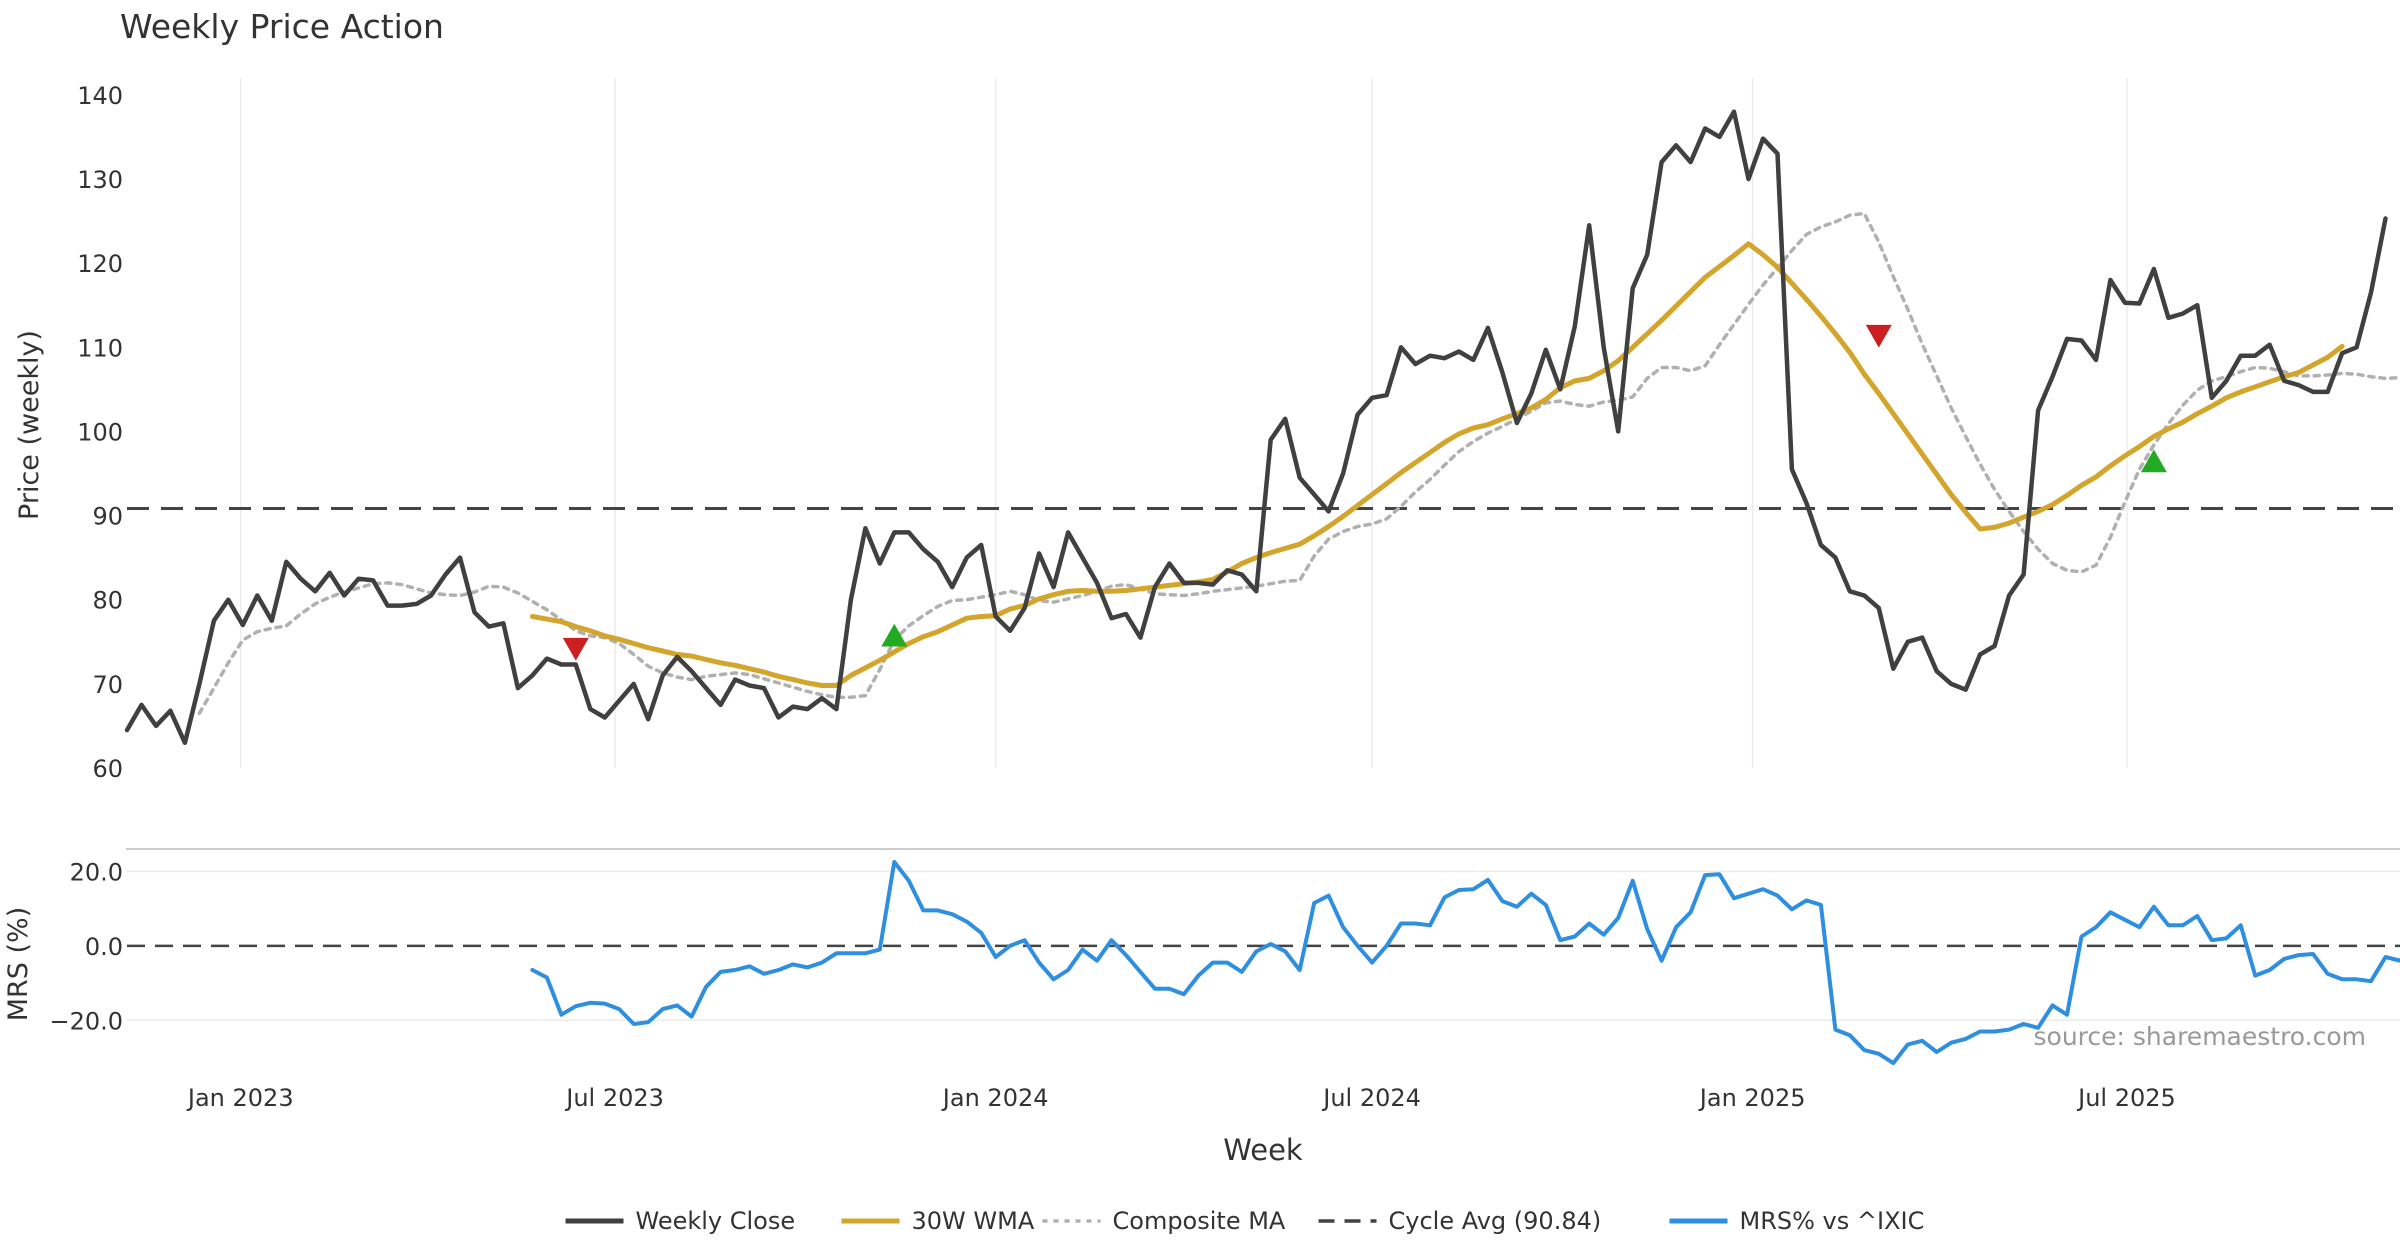 This screenshot has height=1260, width=2400. Describe the element at coordinates (1199, 1221) in the screenshot. I see `legend-label: Composite MA` at that location.